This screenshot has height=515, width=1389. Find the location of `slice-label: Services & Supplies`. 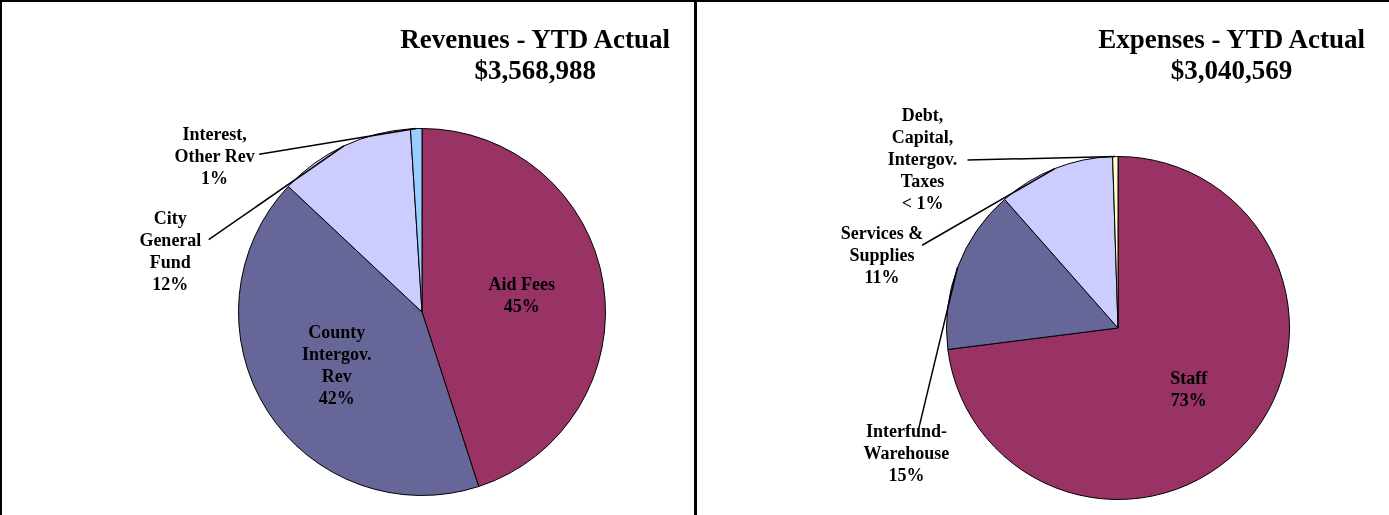

slice-label: Services & Supplies is located at coordinates (882, 244).